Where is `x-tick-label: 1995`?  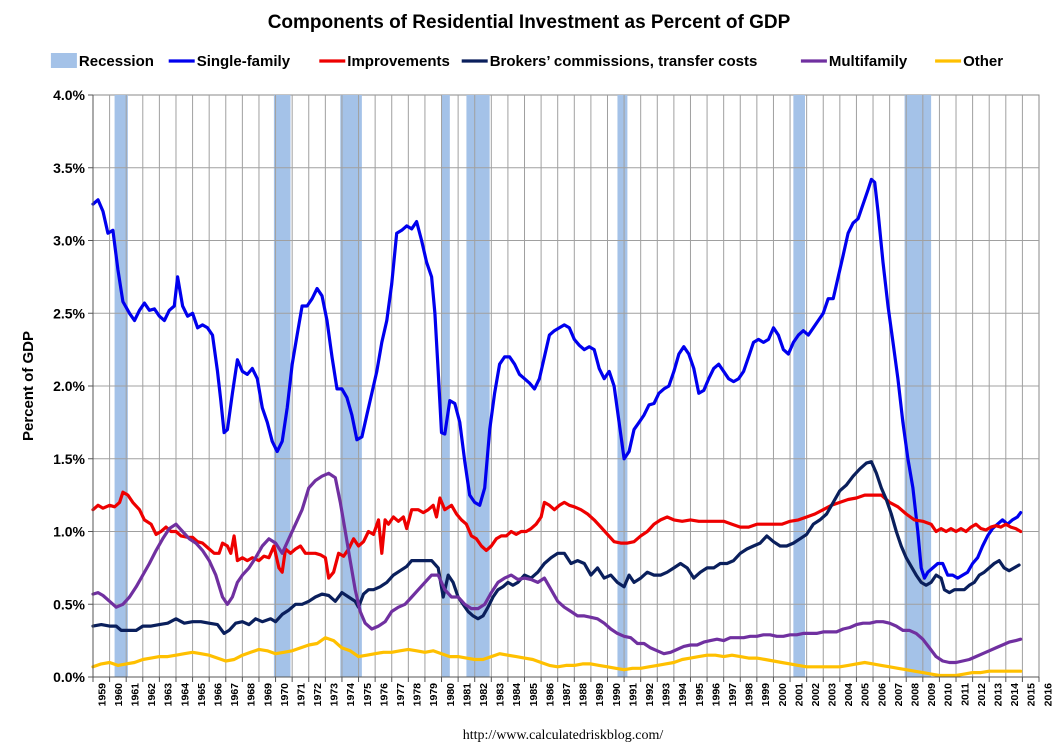 x-tick-label: 1995 is located at coordinates (700, 695).